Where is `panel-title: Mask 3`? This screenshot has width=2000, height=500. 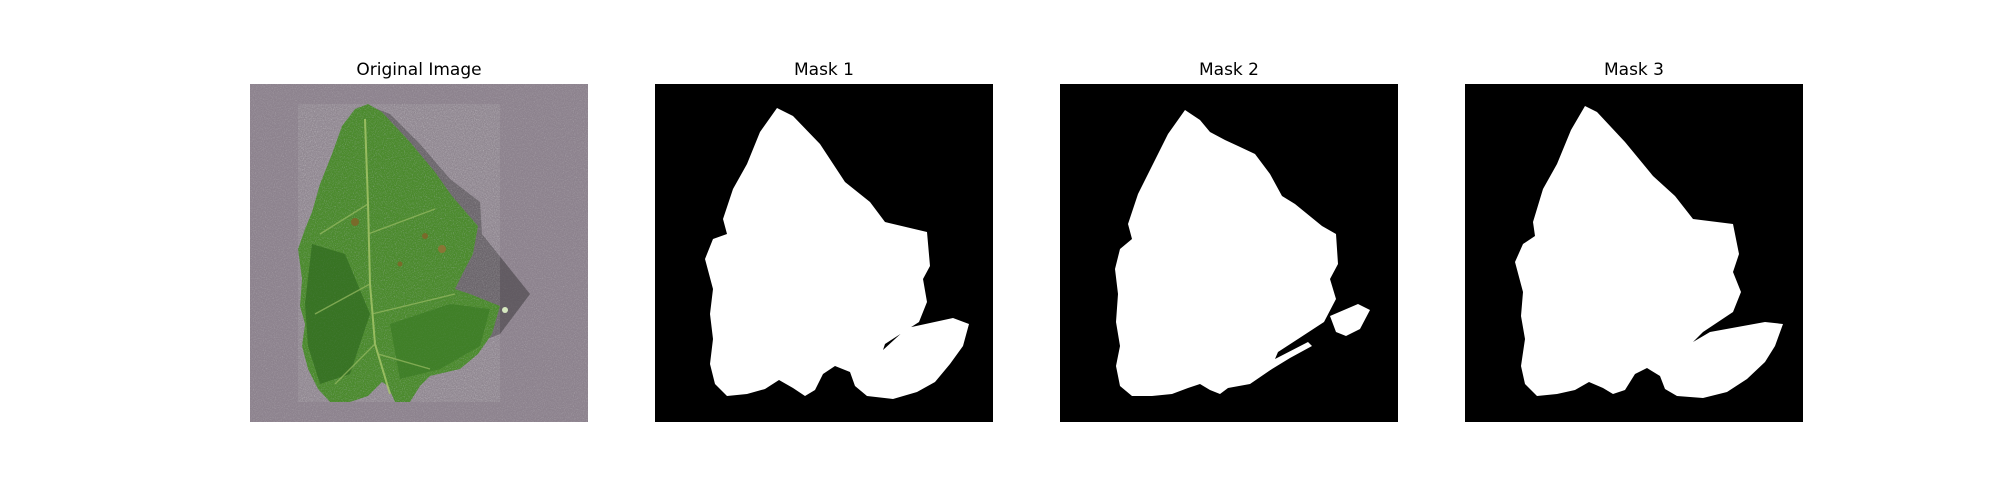
panel-title: Mask 3 is located at coordinates (1633, 70).